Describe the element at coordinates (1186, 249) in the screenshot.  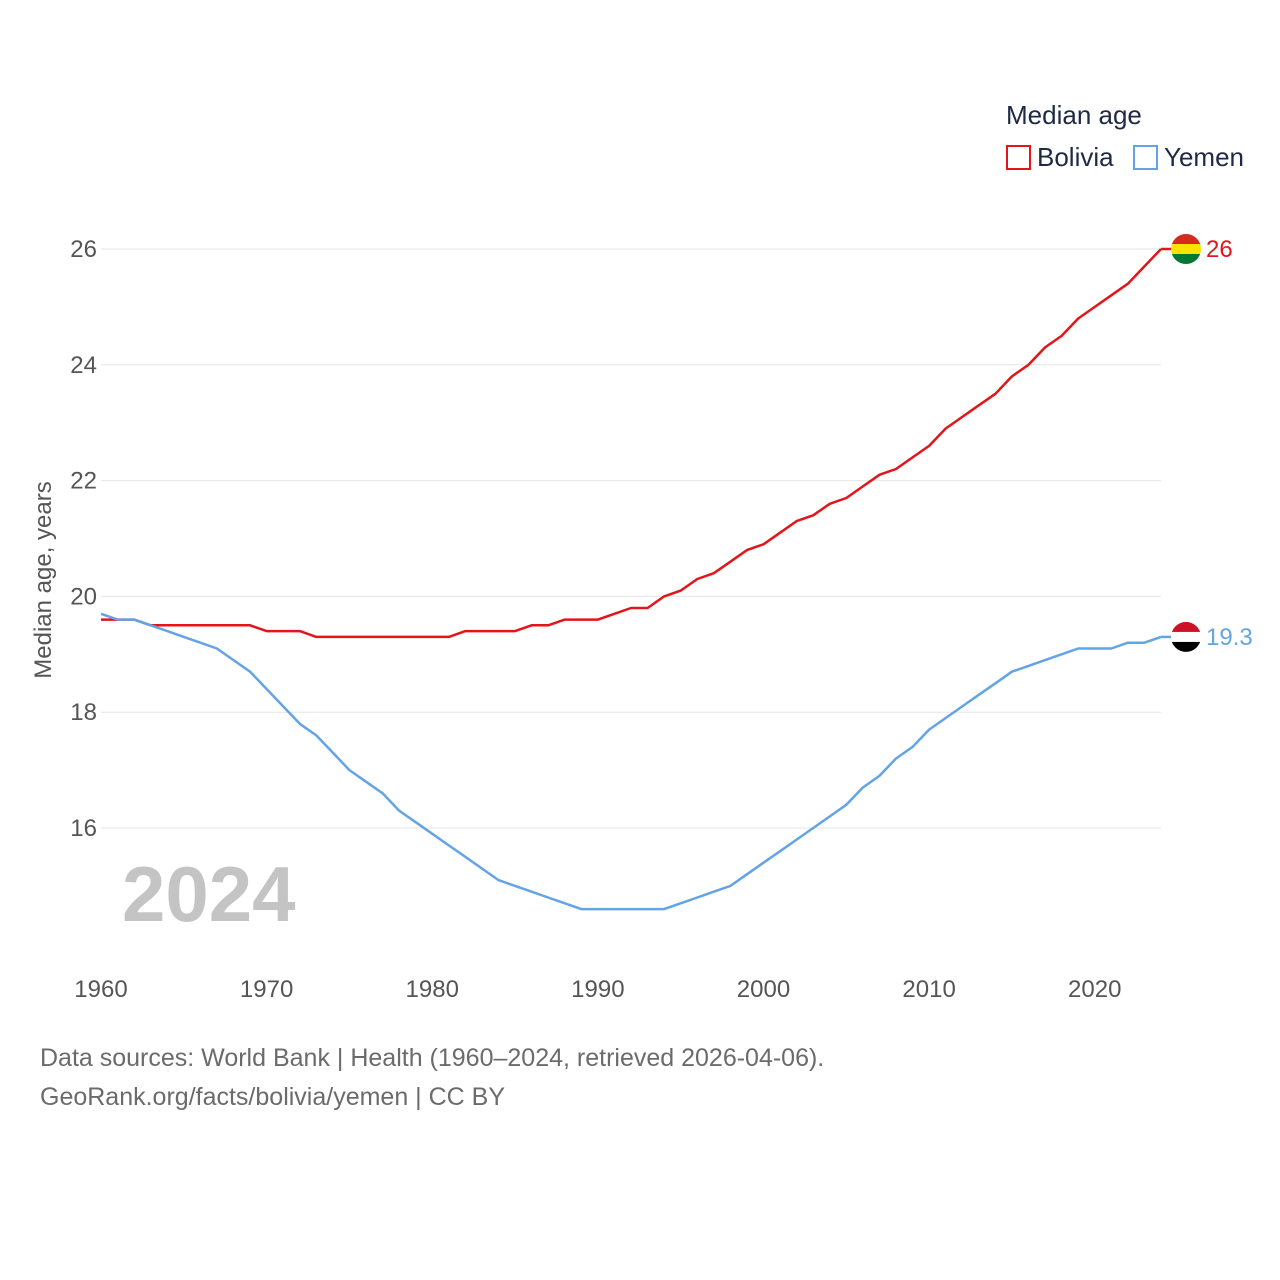
I see `flag-bolivia-icon` at that location.